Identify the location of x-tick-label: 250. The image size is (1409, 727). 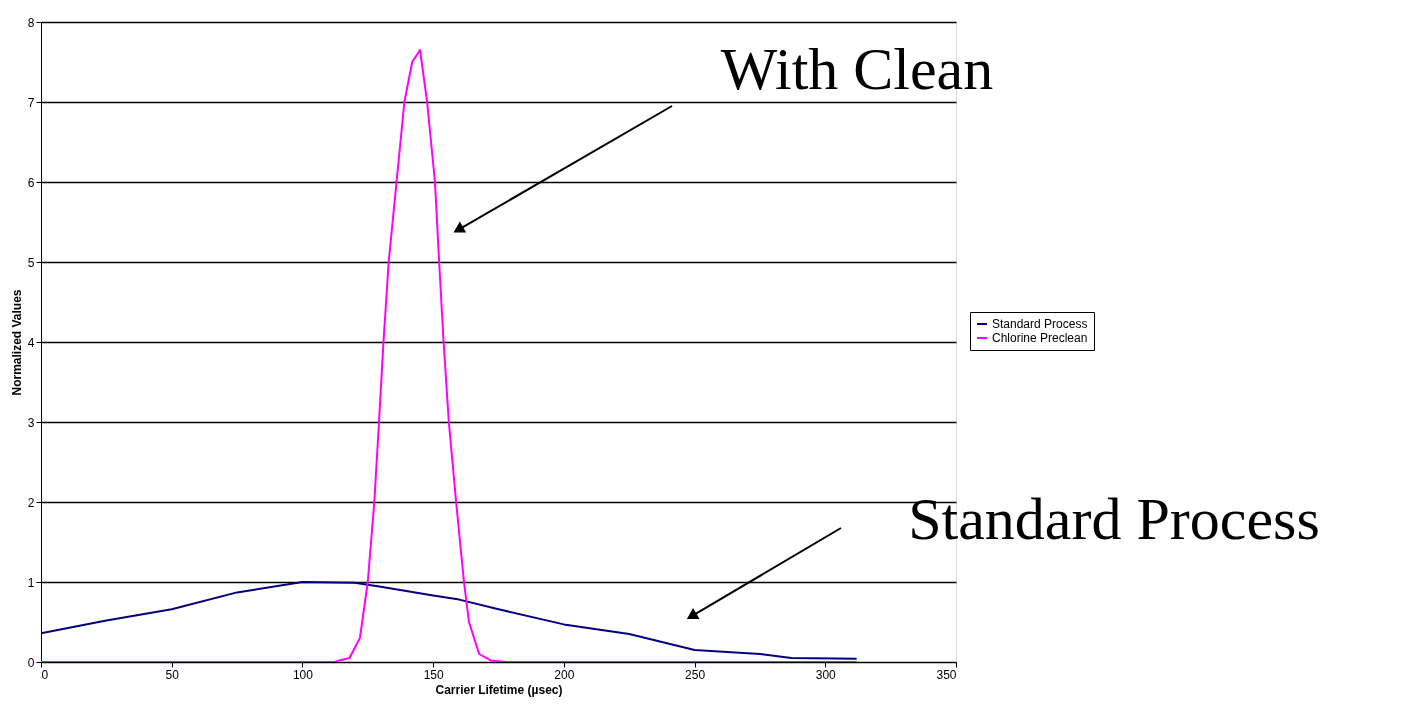
(695, 674).